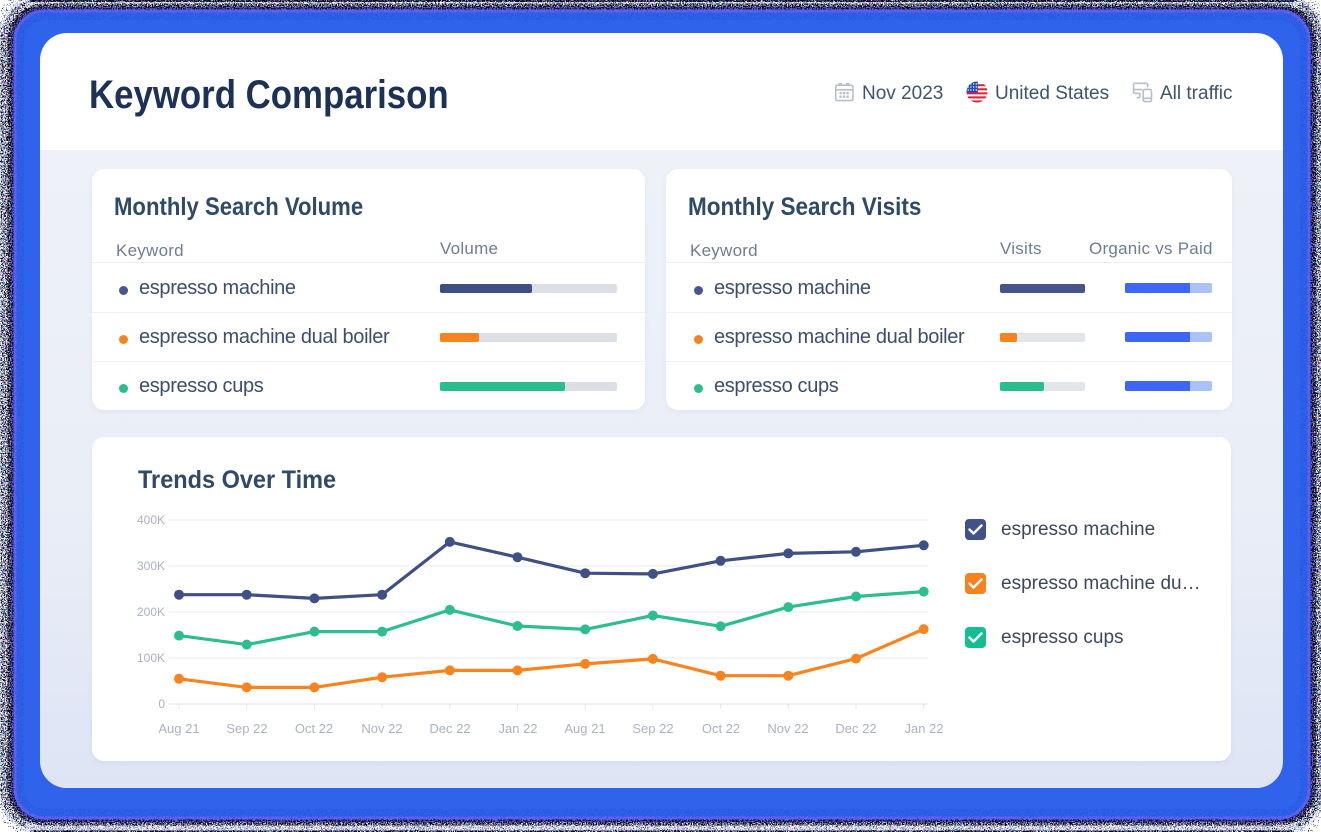 The height and width of the screenshot is (832, 1321). Describe the element at coordinates (161, 704) in the screenshot. I see `svg-text: 0` at that location.